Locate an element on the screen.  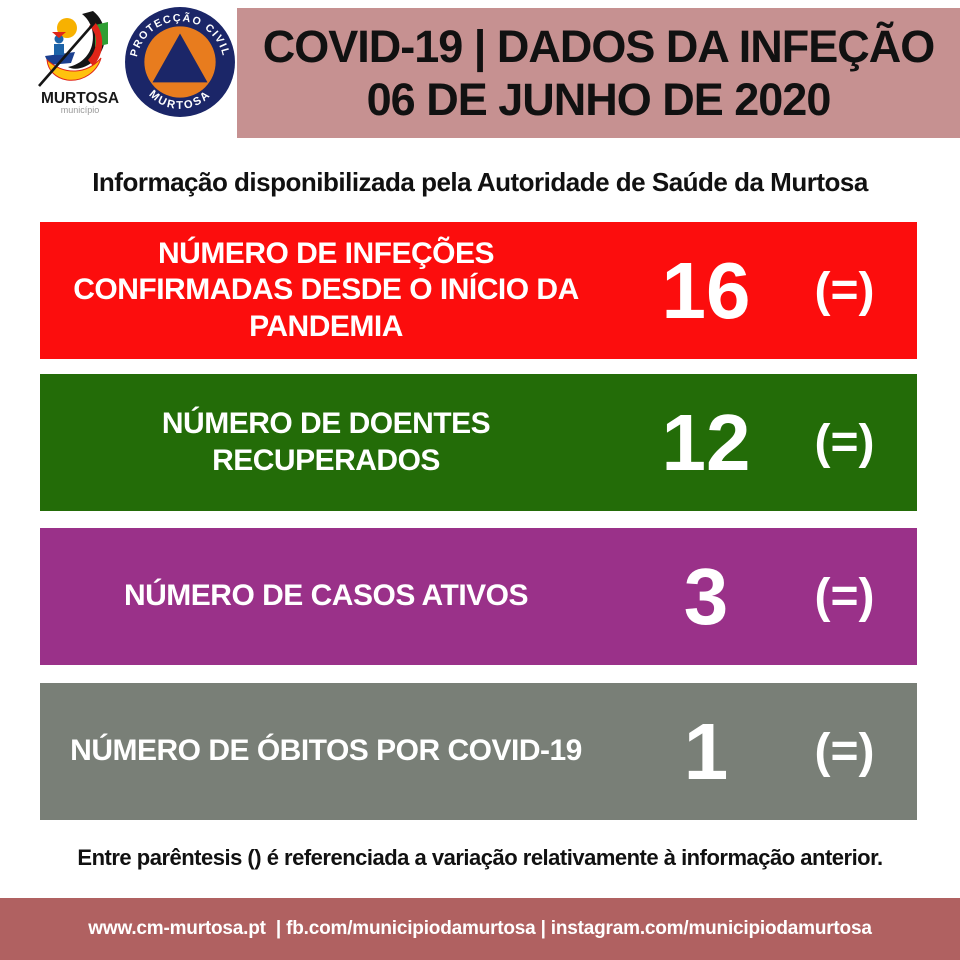
page-title-line2: 06 DE JUNHO DE 2020 is located at coordinates (599, 99).